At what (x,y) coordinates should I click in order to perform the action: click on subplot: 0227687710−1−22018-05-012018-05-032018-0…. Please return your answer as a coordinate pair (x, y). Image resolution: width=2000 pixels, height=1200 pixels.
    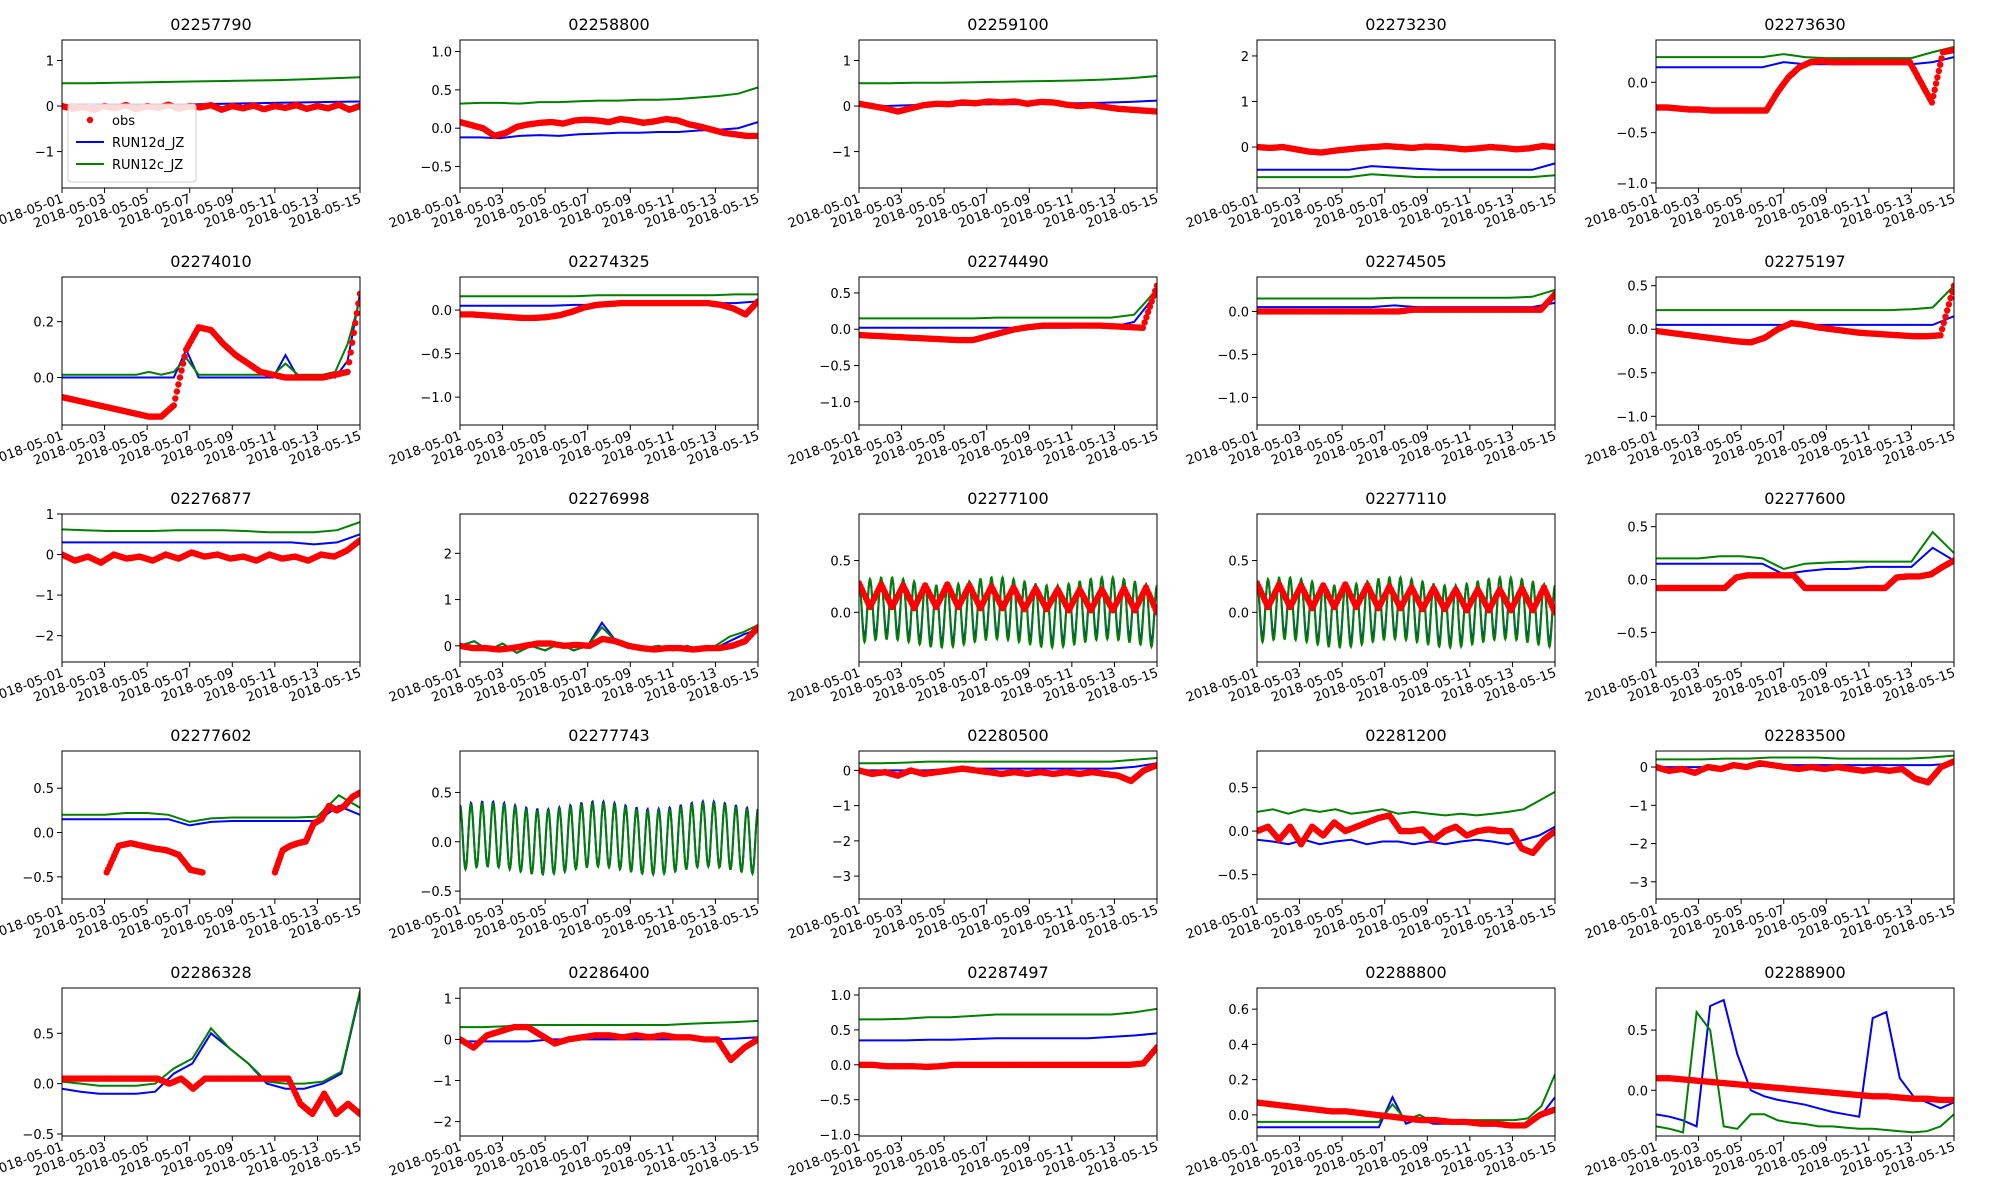
    Looking at the image, I should click on (181, 597).